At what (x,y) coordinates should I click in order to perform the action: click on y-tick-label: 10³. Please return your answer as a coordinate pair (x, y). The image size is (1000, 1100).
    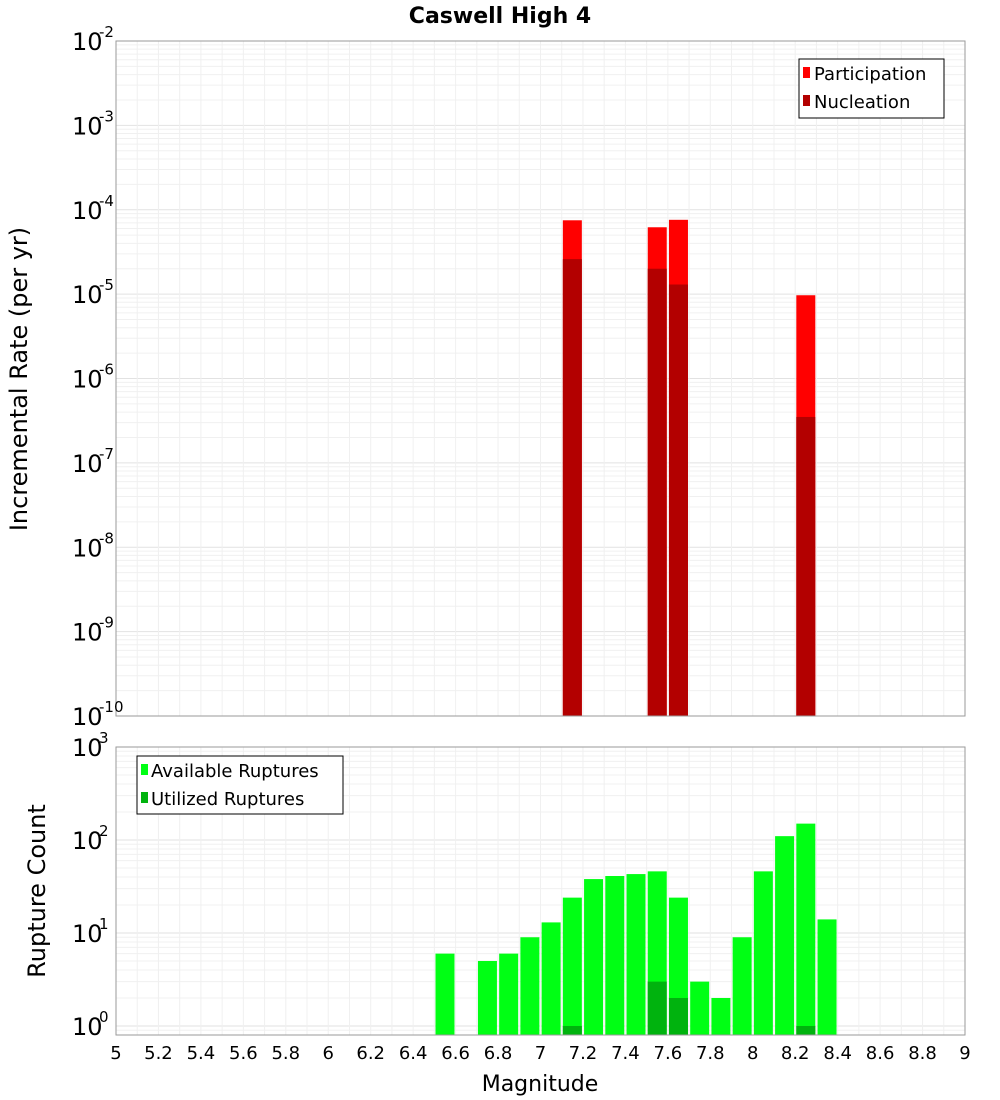
    Looking at the image, I should click on (90, 745).